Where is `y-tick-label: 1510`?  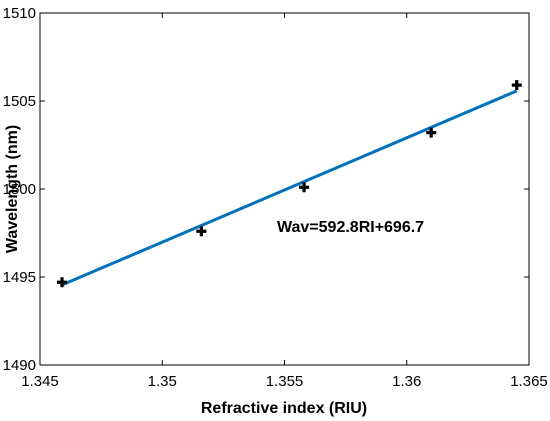 y-tick-label: 1510 is located at coordinates (19, 13).